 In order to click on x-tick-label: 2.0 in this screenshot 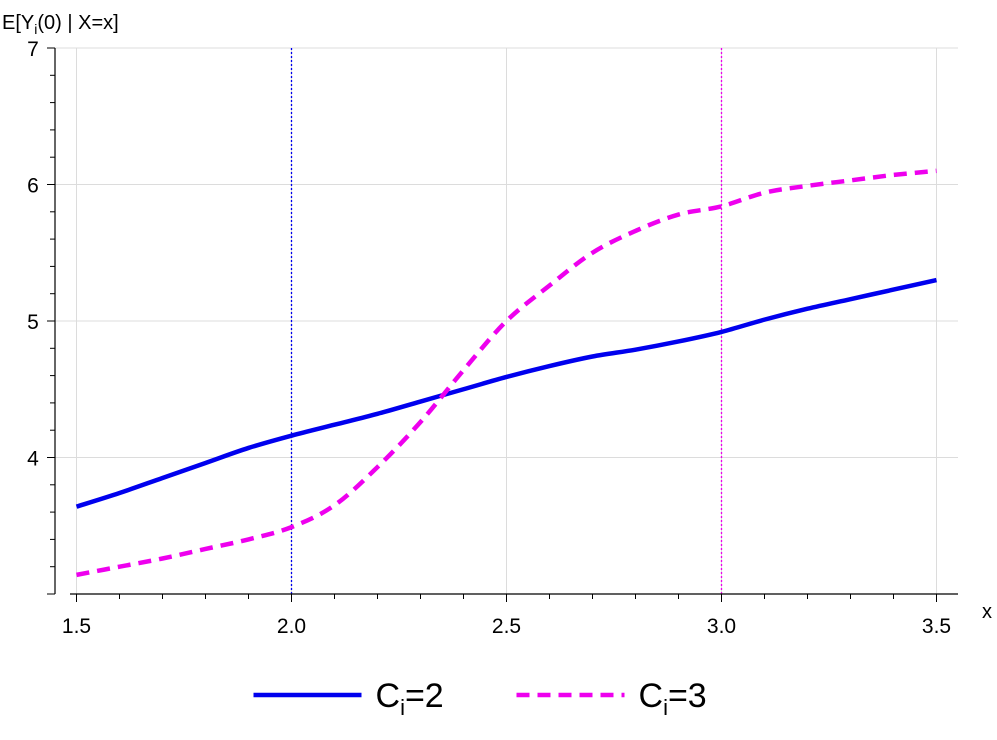, I will do `click(291, 626)`.